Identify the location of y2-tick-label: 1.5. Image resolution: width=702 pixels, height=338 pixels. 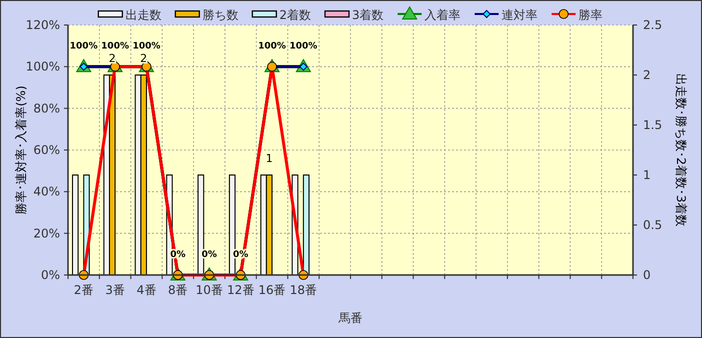
(652, 125).